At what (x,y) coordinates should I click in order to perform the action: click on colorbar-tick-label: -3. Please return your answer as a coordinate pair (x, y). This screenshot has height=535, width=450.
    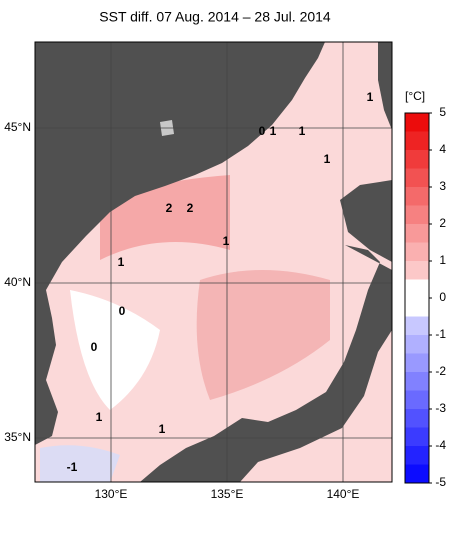
    Looking at the image, I should click on (440, 408).